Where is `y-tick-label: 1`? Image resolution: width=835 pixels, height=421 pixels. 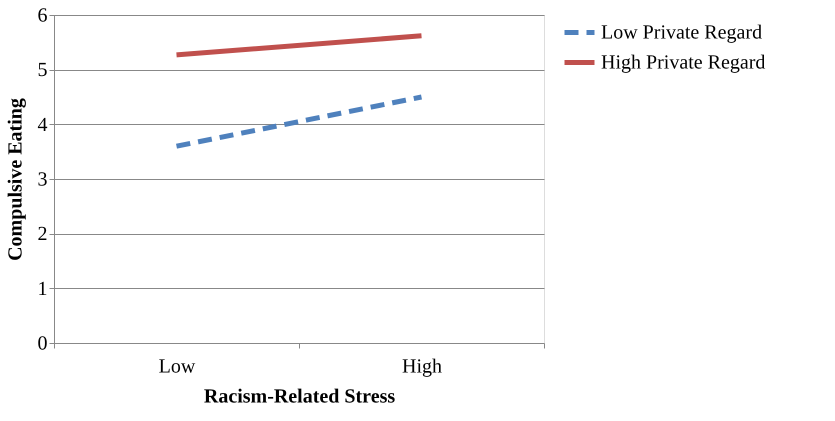 y-tick-label: 1 is located at coordinates (43, 289).